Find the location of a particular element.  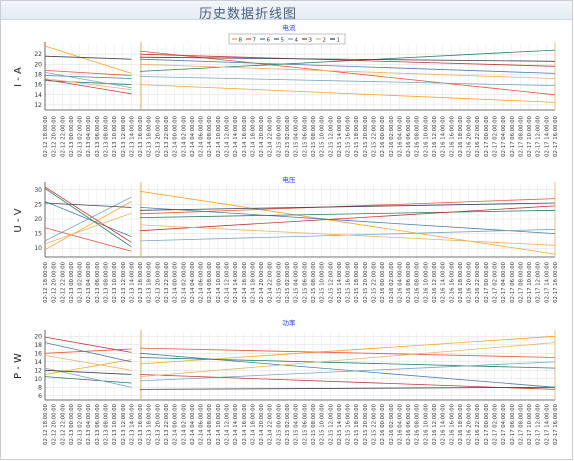

x-tick-label: 02-15 16:00:00 is located at coordinates (349, 423).